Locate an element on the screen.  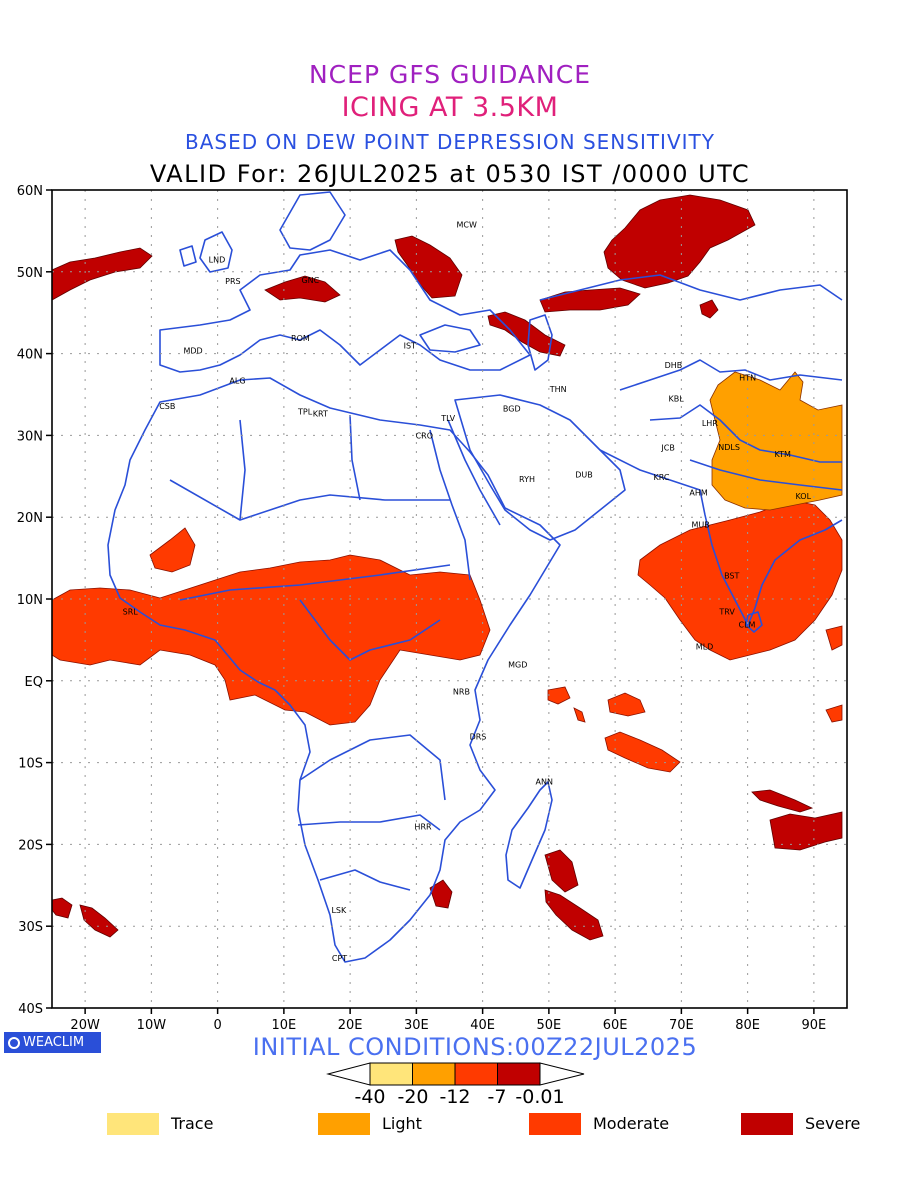
lat-tick-label: 30S is located at coordinates (30, 927).